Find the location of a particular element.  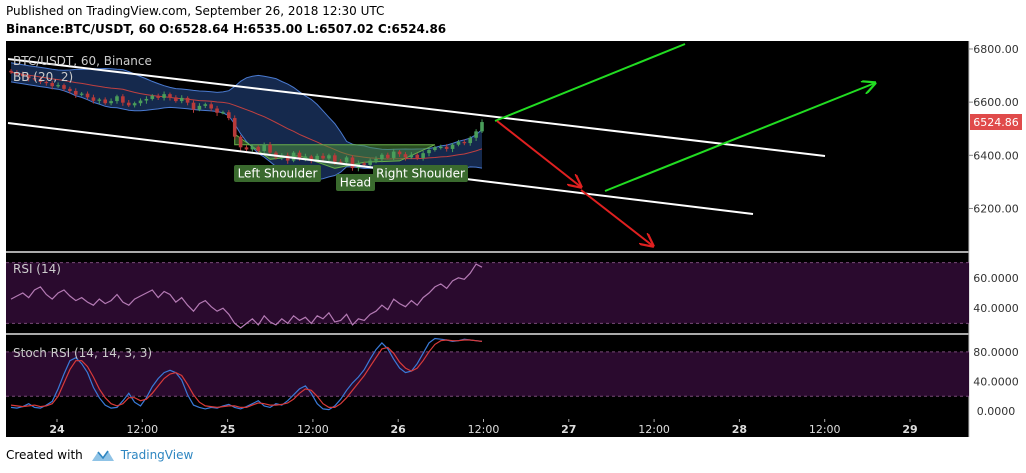

stoch-tick-label: 40.0000 is located at coordinates (996, 381).